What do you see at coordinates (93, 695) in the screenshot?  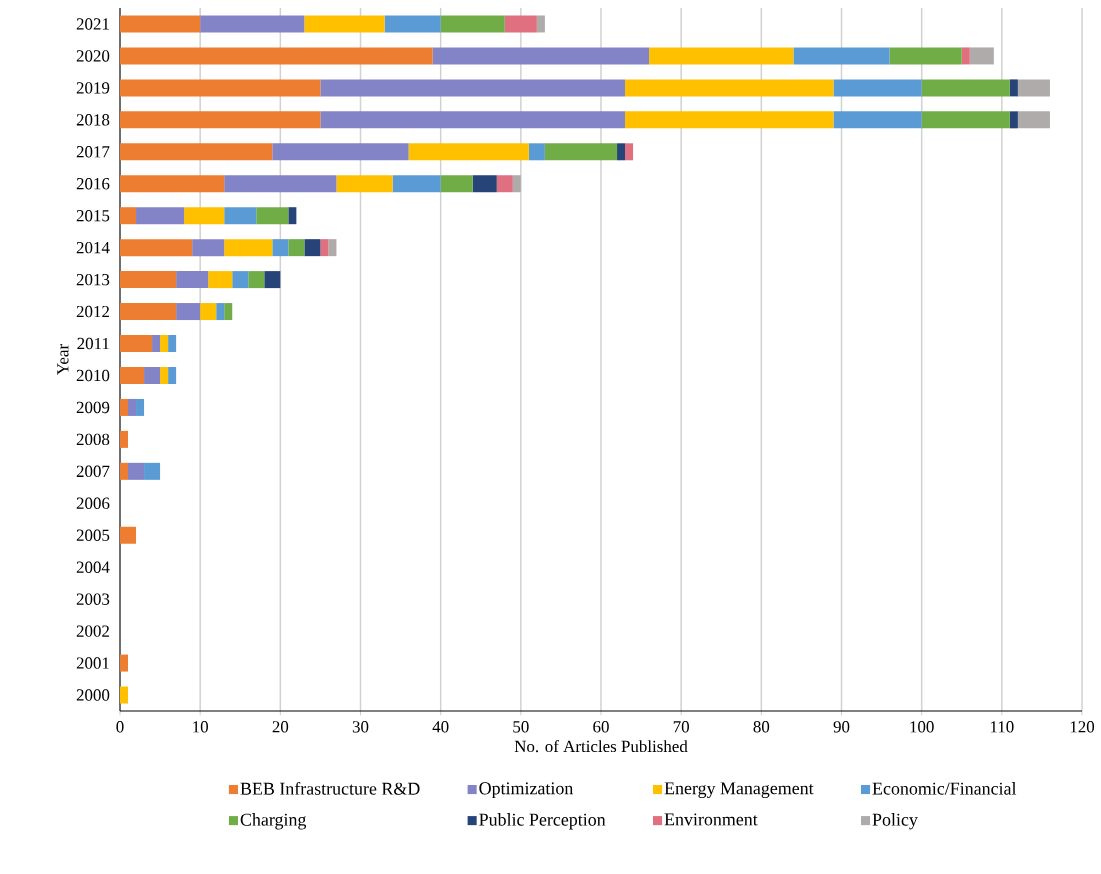 I see `y-tick-label: 2000` at bounding box center [93, 695].